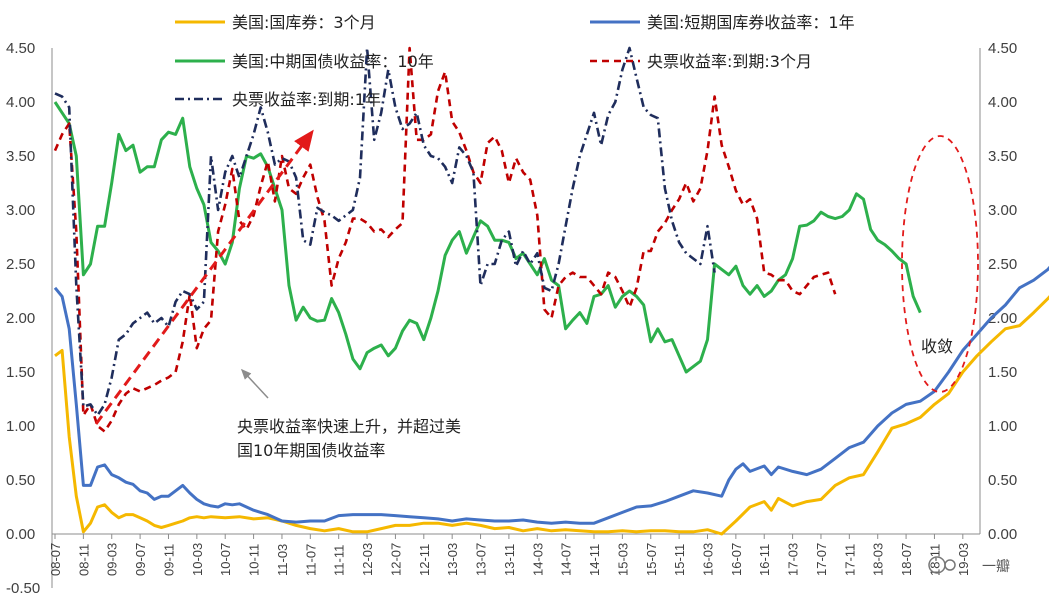 This screenshot has height=608, width=1049. What do you see at coordinates (651, 559) in the screenshot?
I see `x-tick-label: 15-07` at bounding box center [651, 559].